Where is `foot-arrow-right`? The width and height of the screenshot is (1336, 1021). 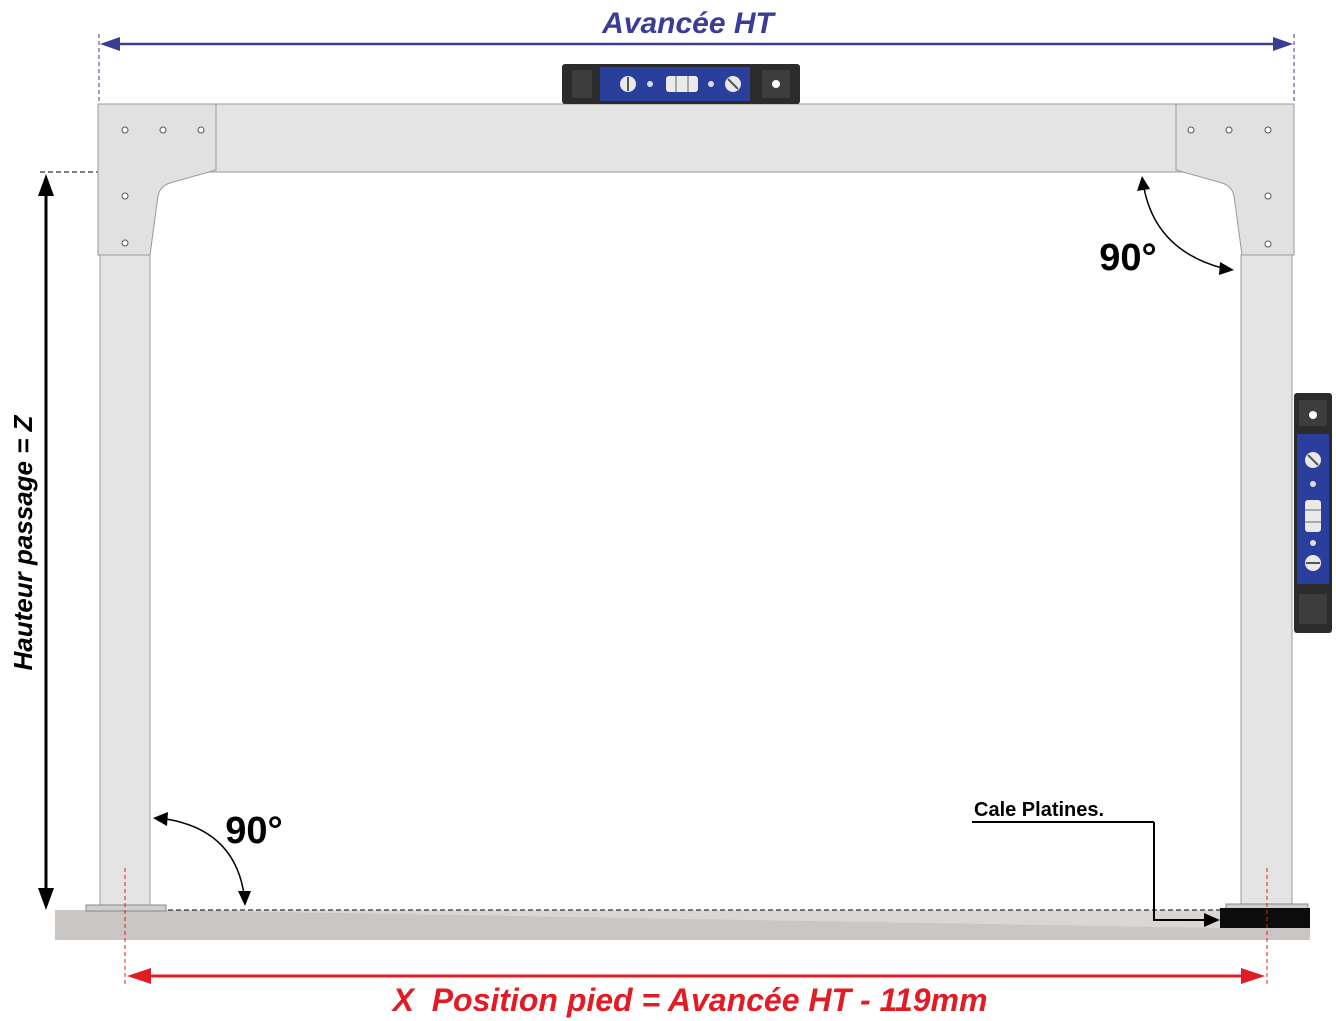
foot-arrow-right is located at coordinates (1253, 976).